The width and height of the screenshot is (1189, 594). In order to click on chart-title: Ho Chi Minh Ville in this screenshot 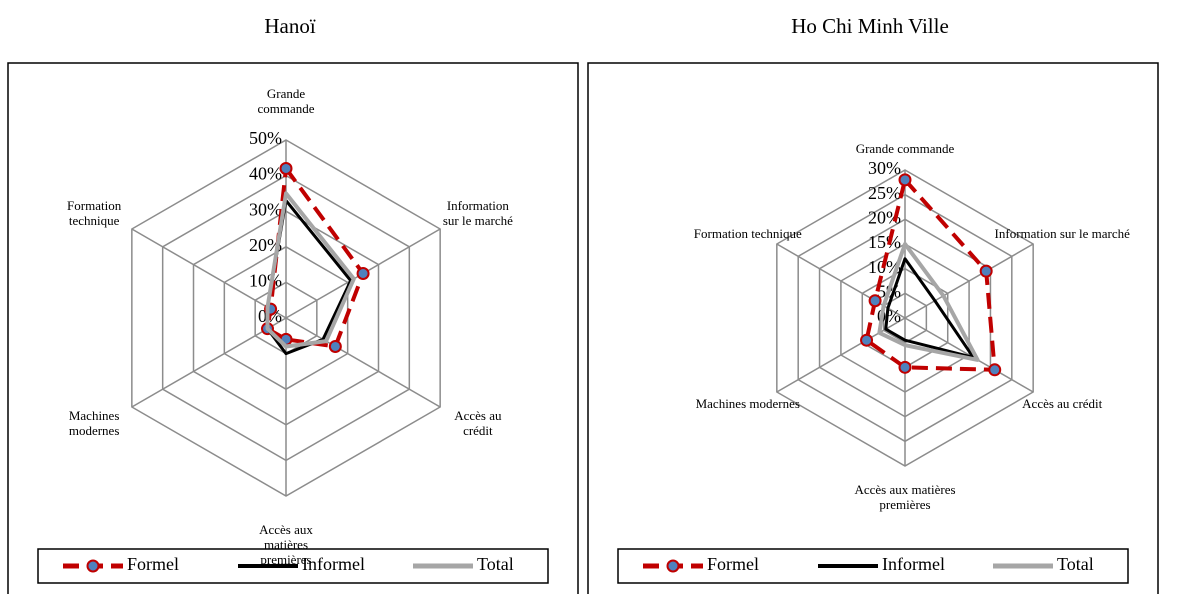, I will do `click(870, 26)`.